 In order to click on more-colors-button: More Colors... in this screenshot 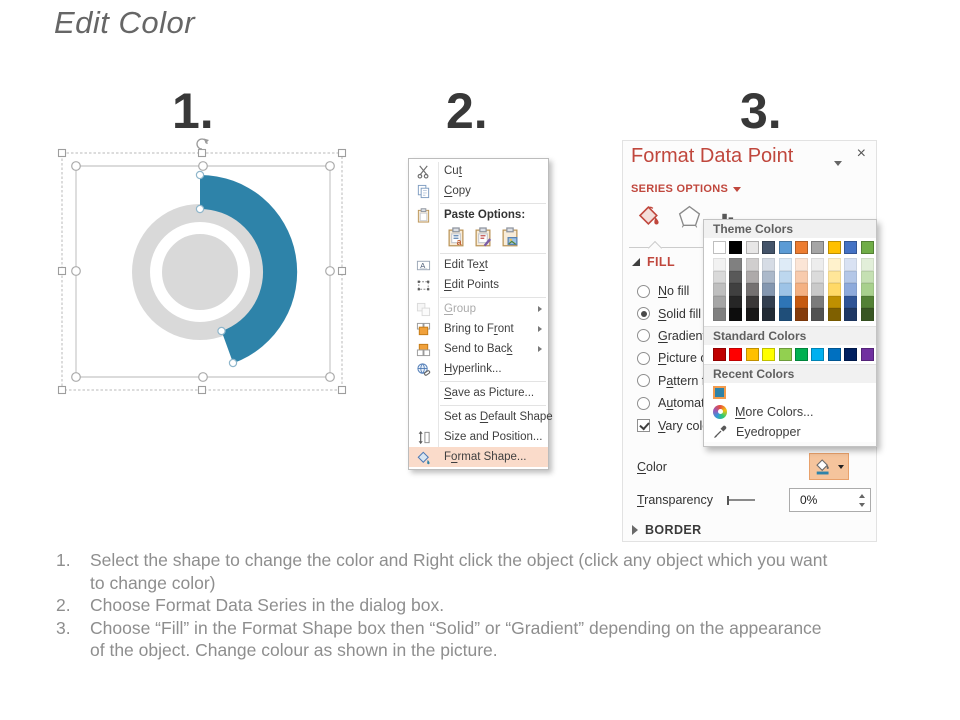, I will do `click(790, 411)`.